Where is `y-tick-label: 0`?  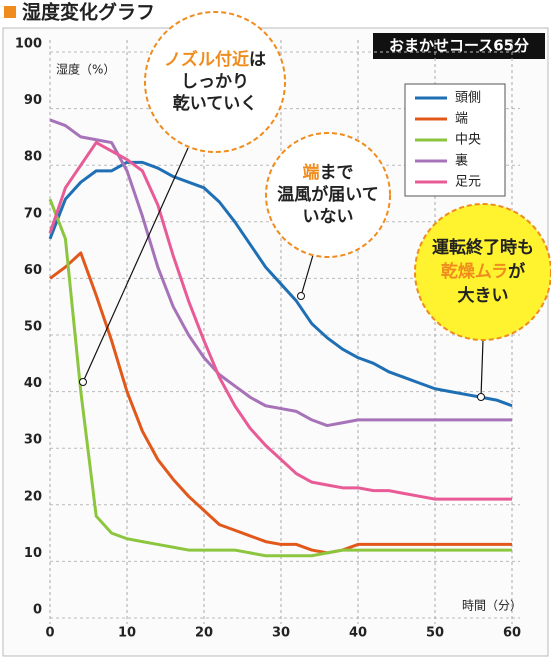 y-tick-label: 0 is located at coordinates (37, 610).